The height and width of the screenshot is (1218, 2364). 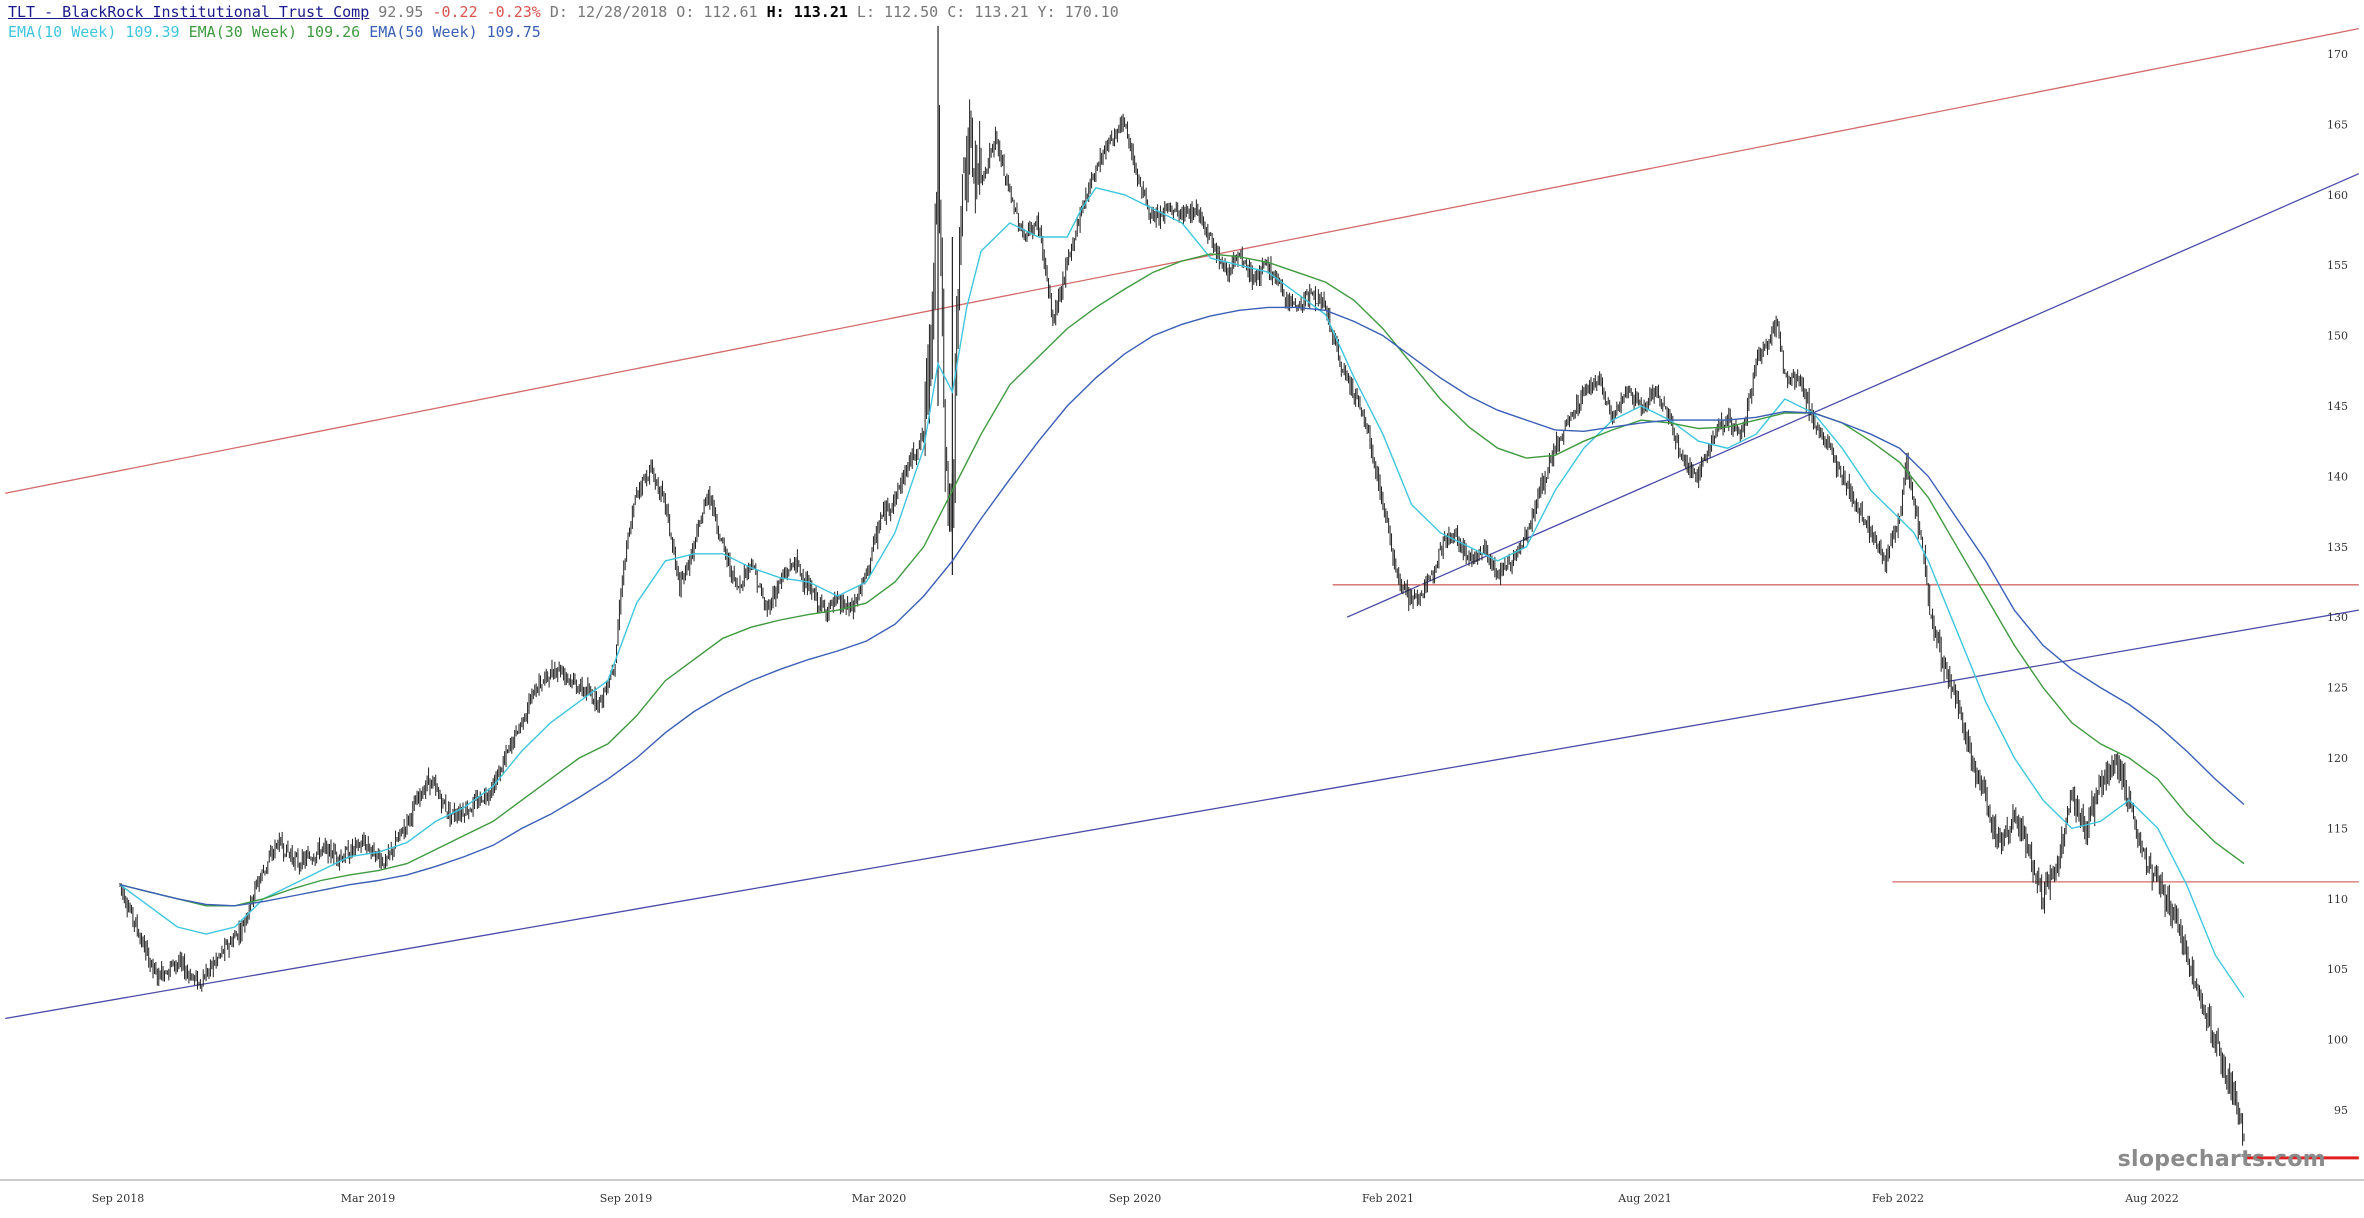 What do you see at coordinates (423, 32) in the screenshot?
I see `ema50-label: EMA(50 Week)` at bounding box center [423, 32].